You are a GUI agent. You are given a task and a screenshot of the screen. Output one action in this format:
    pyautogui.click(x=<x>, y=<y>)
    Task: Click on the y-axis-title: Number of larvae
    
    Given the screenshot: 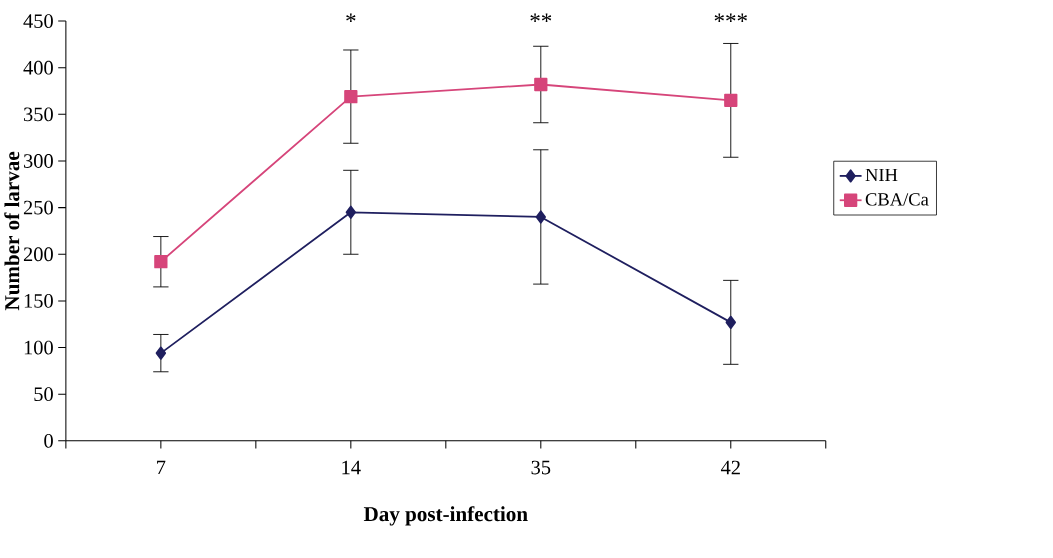 What is the action you would take?
    pyautogui.click(x=12, y=231)
    